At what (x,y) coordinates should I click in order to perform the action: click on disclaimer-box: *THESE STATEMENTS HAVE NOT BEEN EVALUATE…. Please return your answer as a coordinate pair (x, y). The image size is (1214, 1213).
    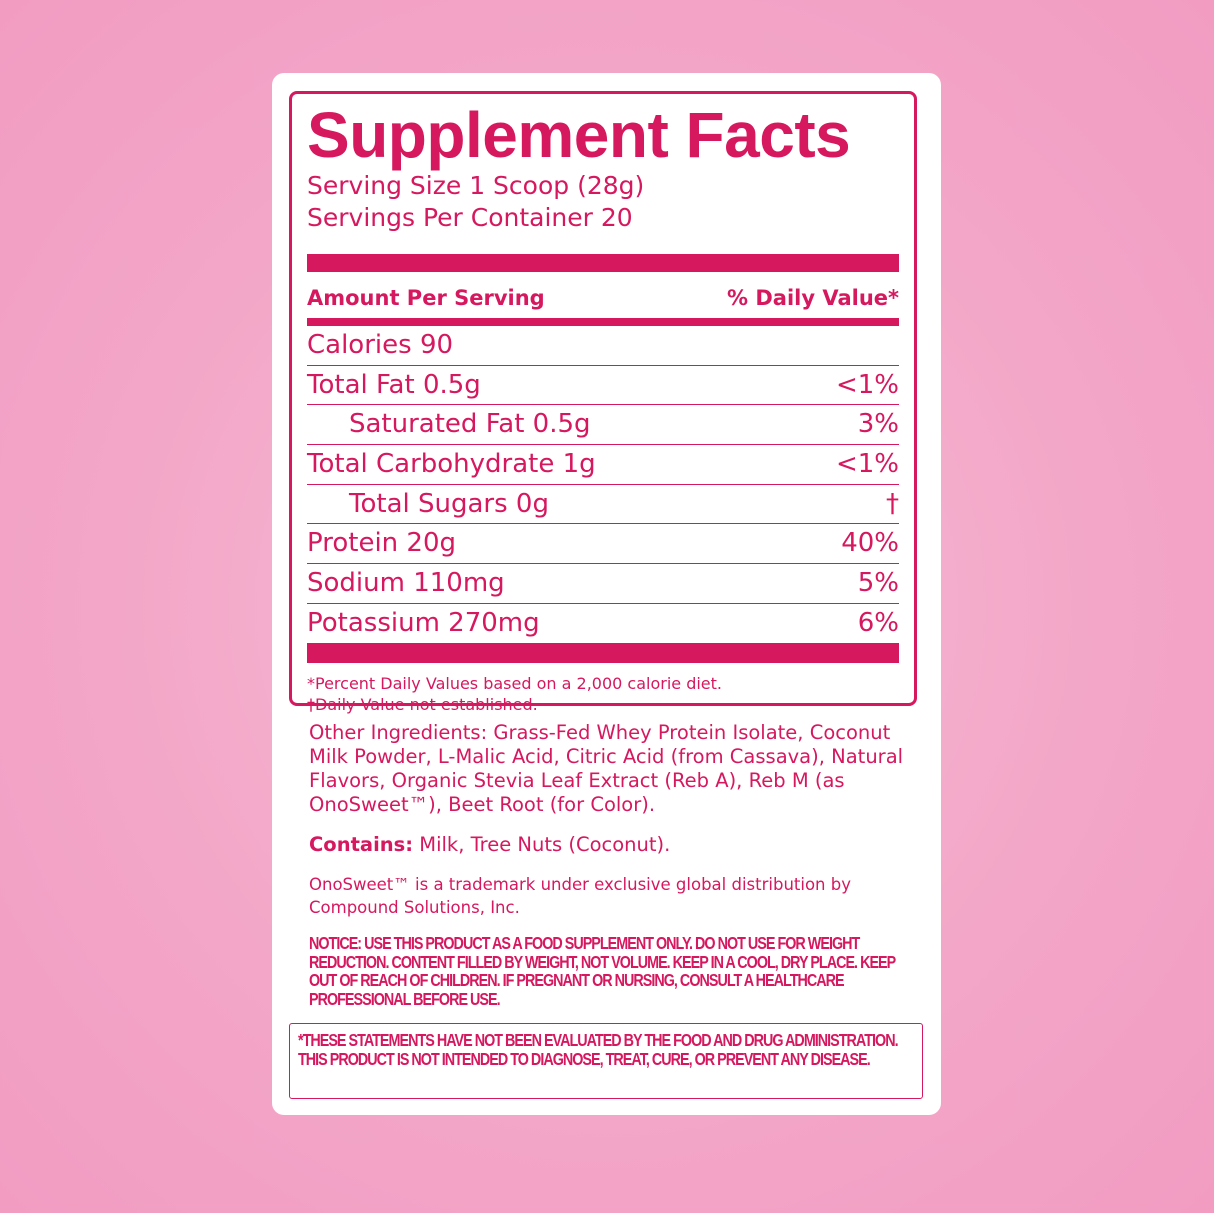
    Looking at the image, I should click on (606, 1061).